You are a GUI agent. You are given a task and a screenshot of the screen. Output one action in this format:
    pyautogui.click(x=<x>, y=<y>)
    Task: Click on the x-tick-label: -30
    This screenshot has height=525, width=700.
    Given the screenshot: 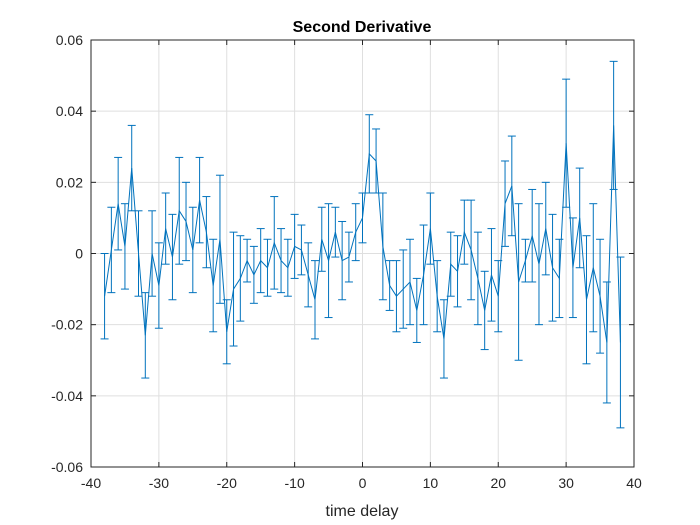 What is the action you would take?
    pyautogui.click(x=159, y=483)
    